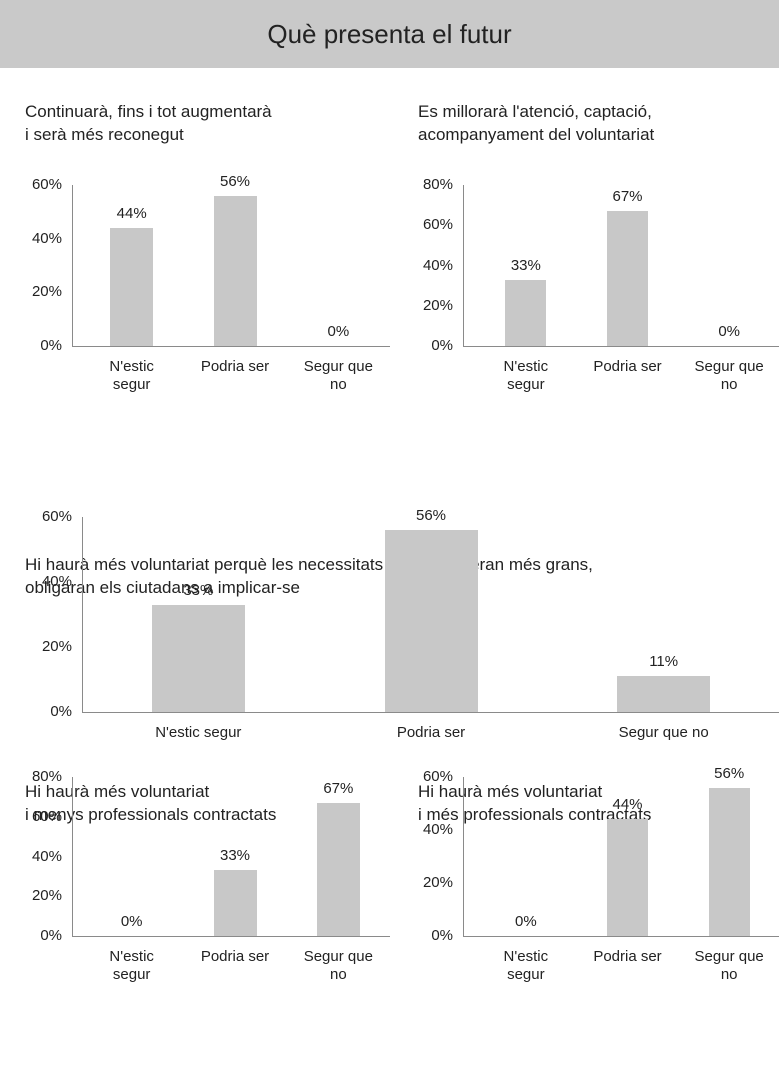  I want to click on data-label: 11%, so click(664, 662).